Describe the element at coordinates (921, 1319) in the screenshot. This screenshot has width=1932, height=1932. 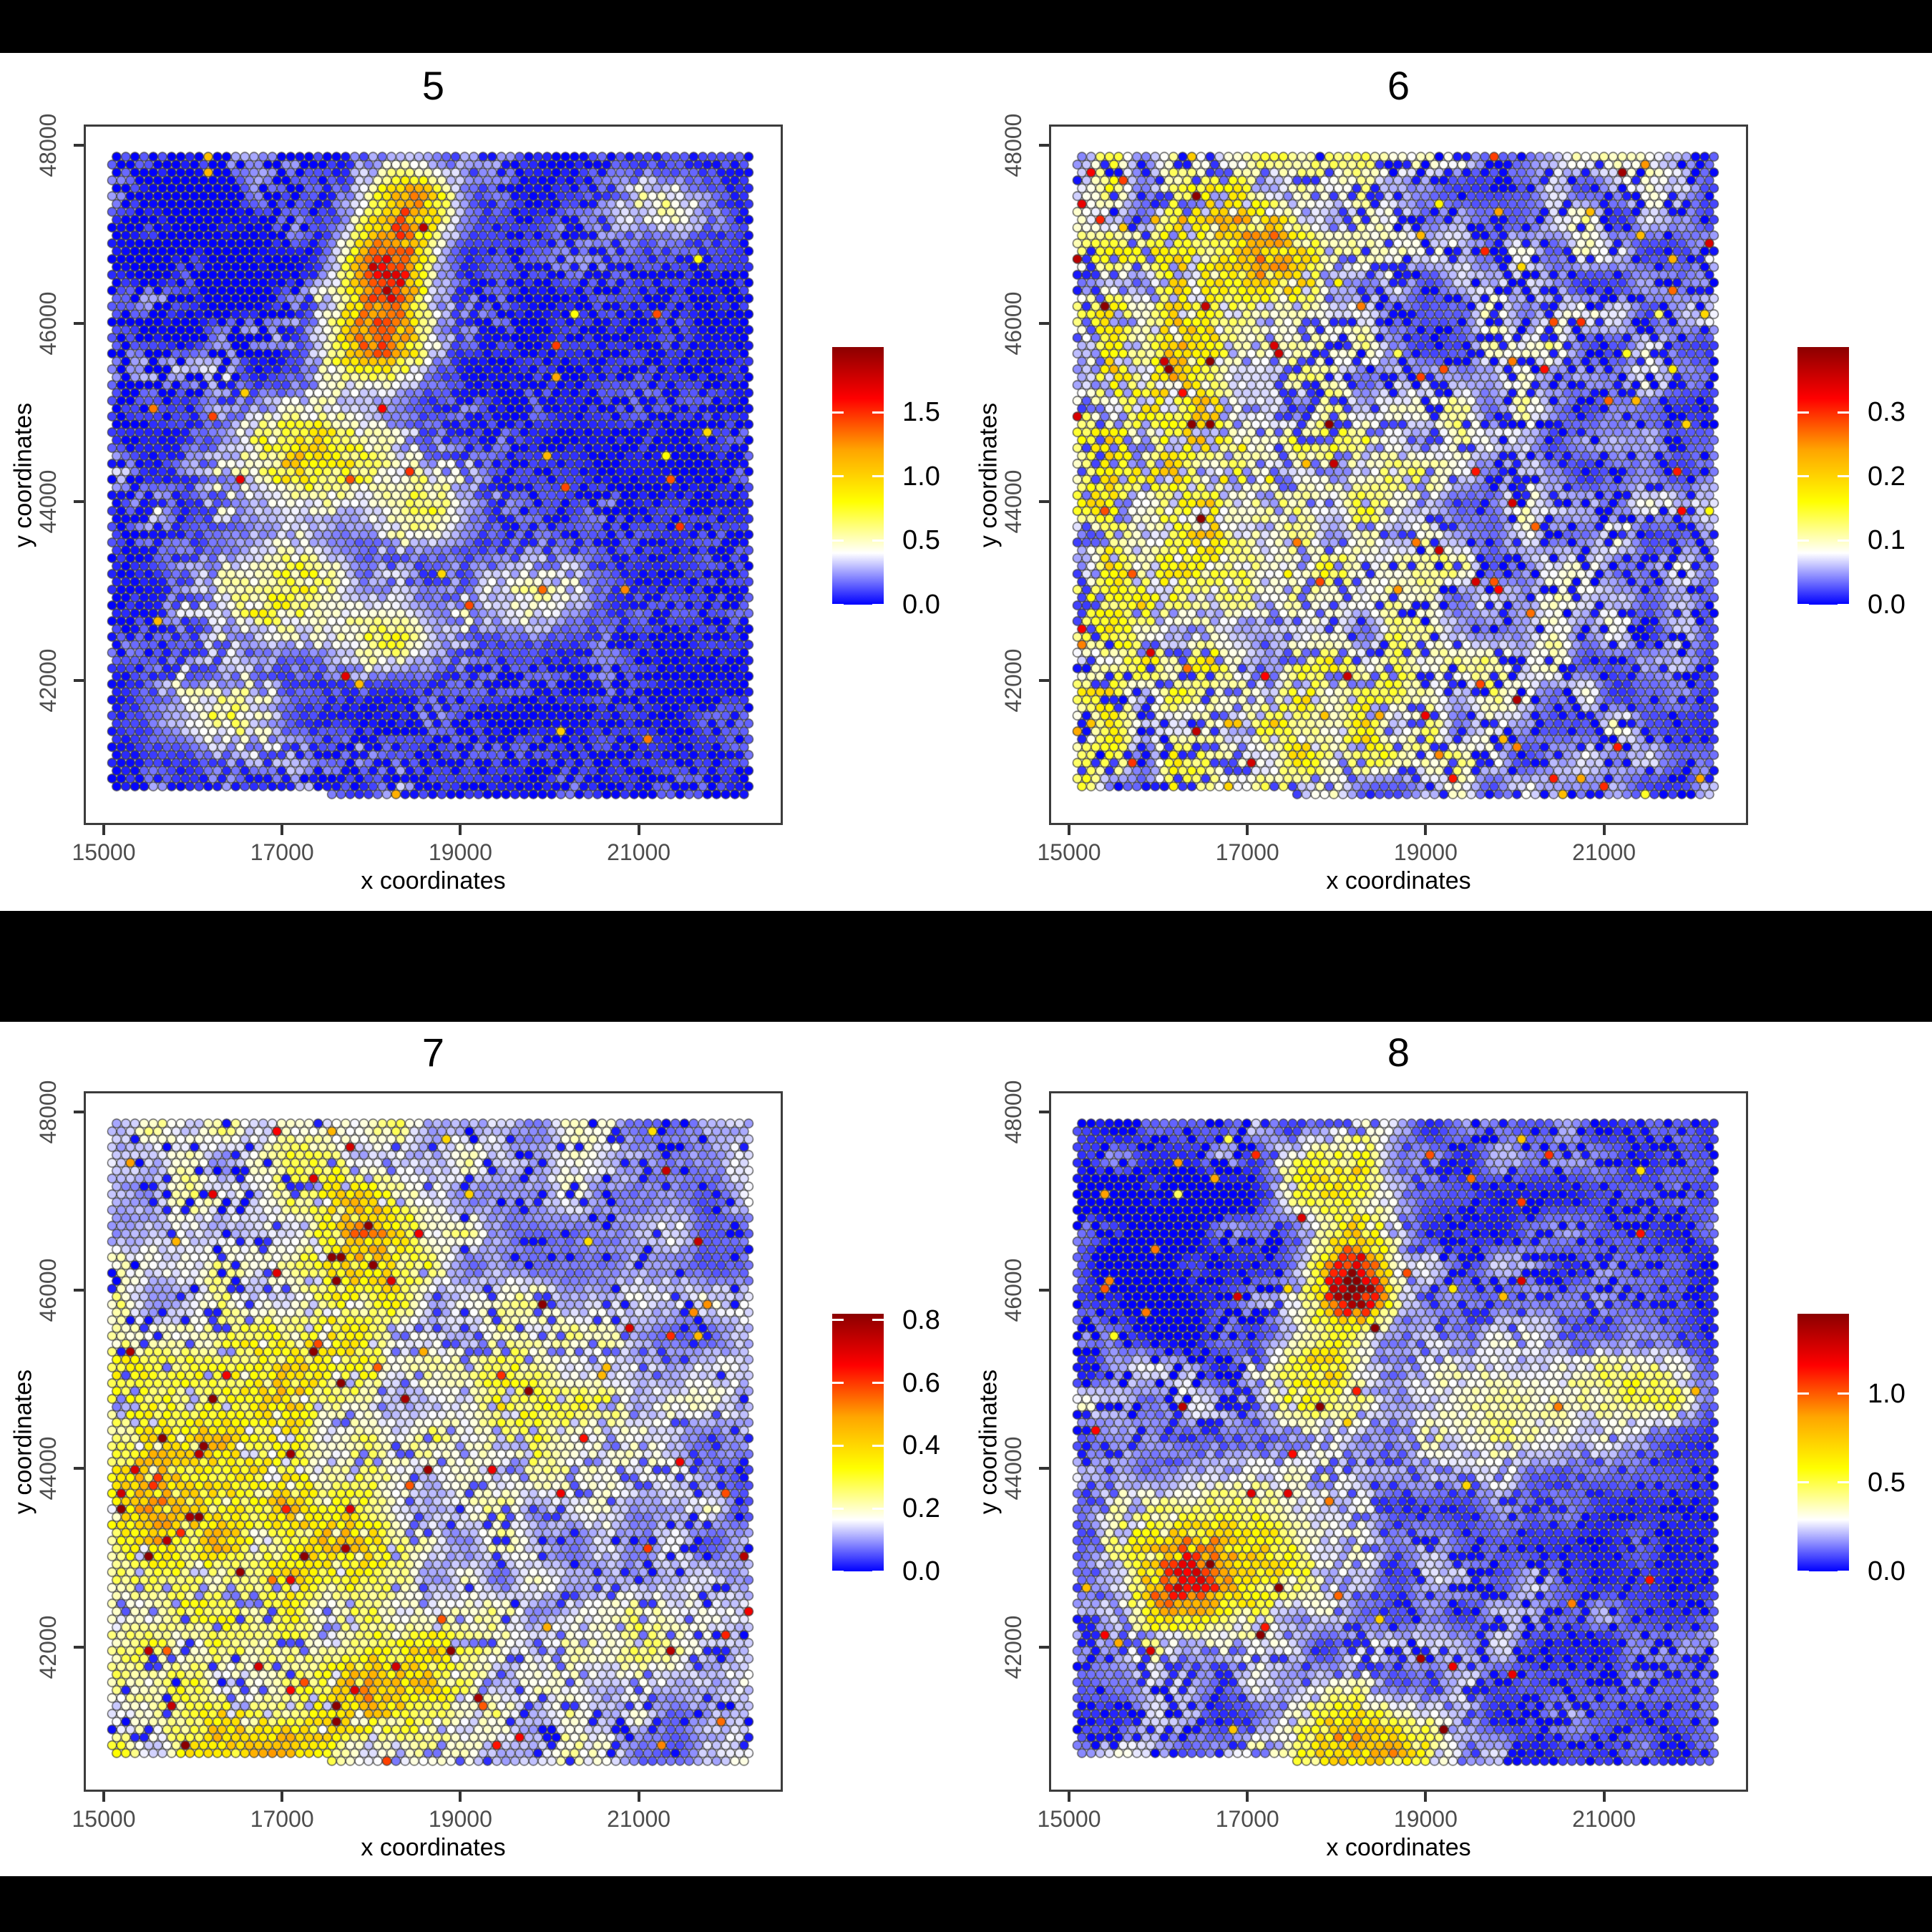
I see `legend-tick-label: 0.8` at that location.